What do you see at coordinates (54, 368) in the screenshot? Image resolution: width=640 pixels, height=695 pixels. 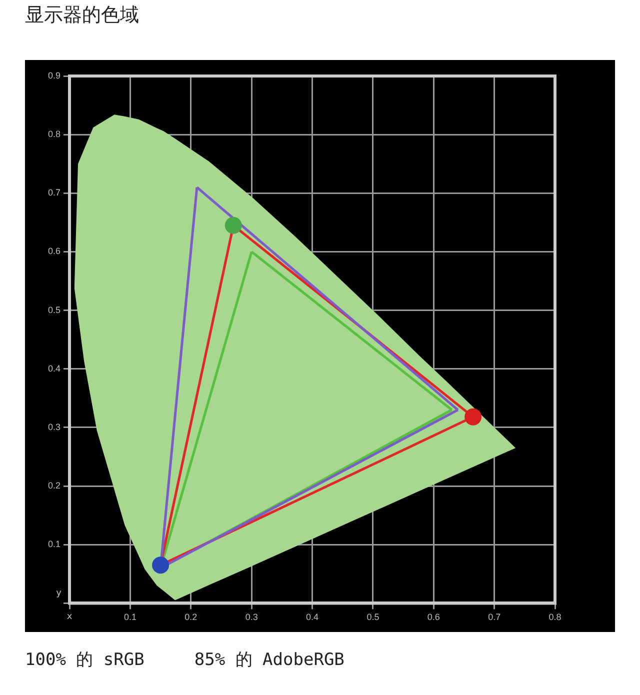 I see `y-tick-label: 0.4` at bounding box center [54, 368].